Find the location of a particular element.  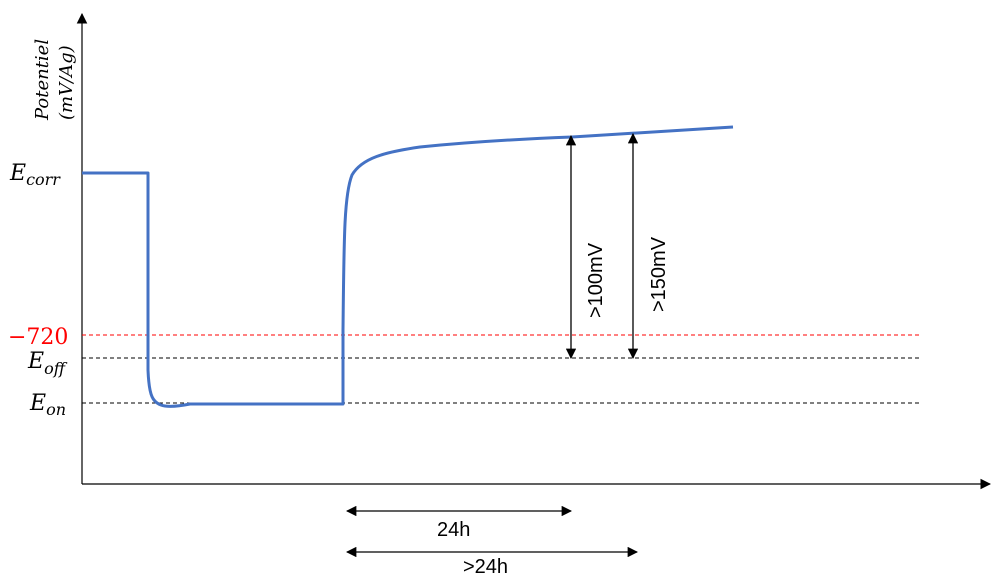

label-minus720: −720 is located at coordinates (38, 337).